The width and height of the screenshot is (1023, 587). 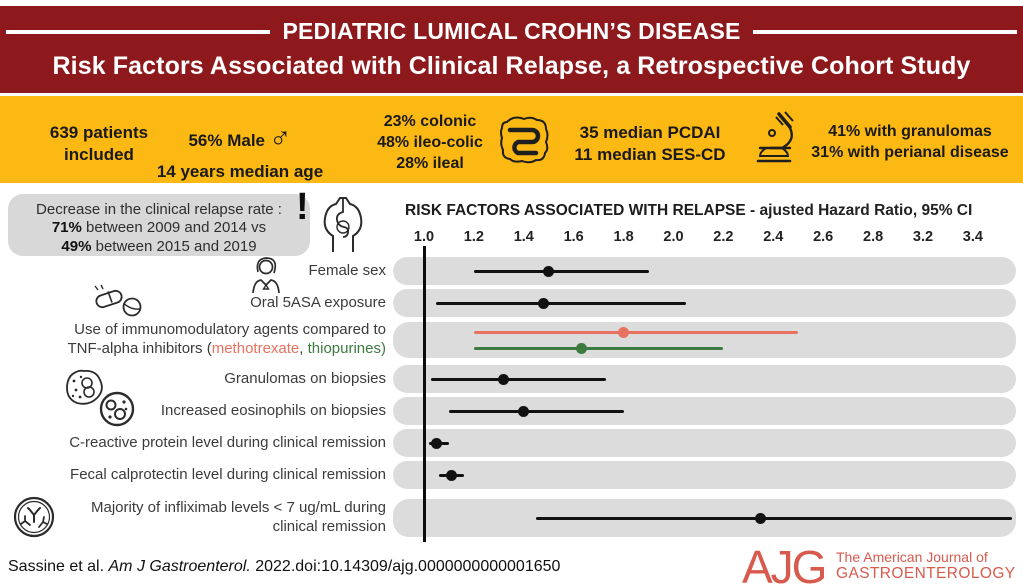 What do you see at coordinates (84, 387) in the screenshot?
I see `granuloma-cell-icon` at bounding box center [84, 387].